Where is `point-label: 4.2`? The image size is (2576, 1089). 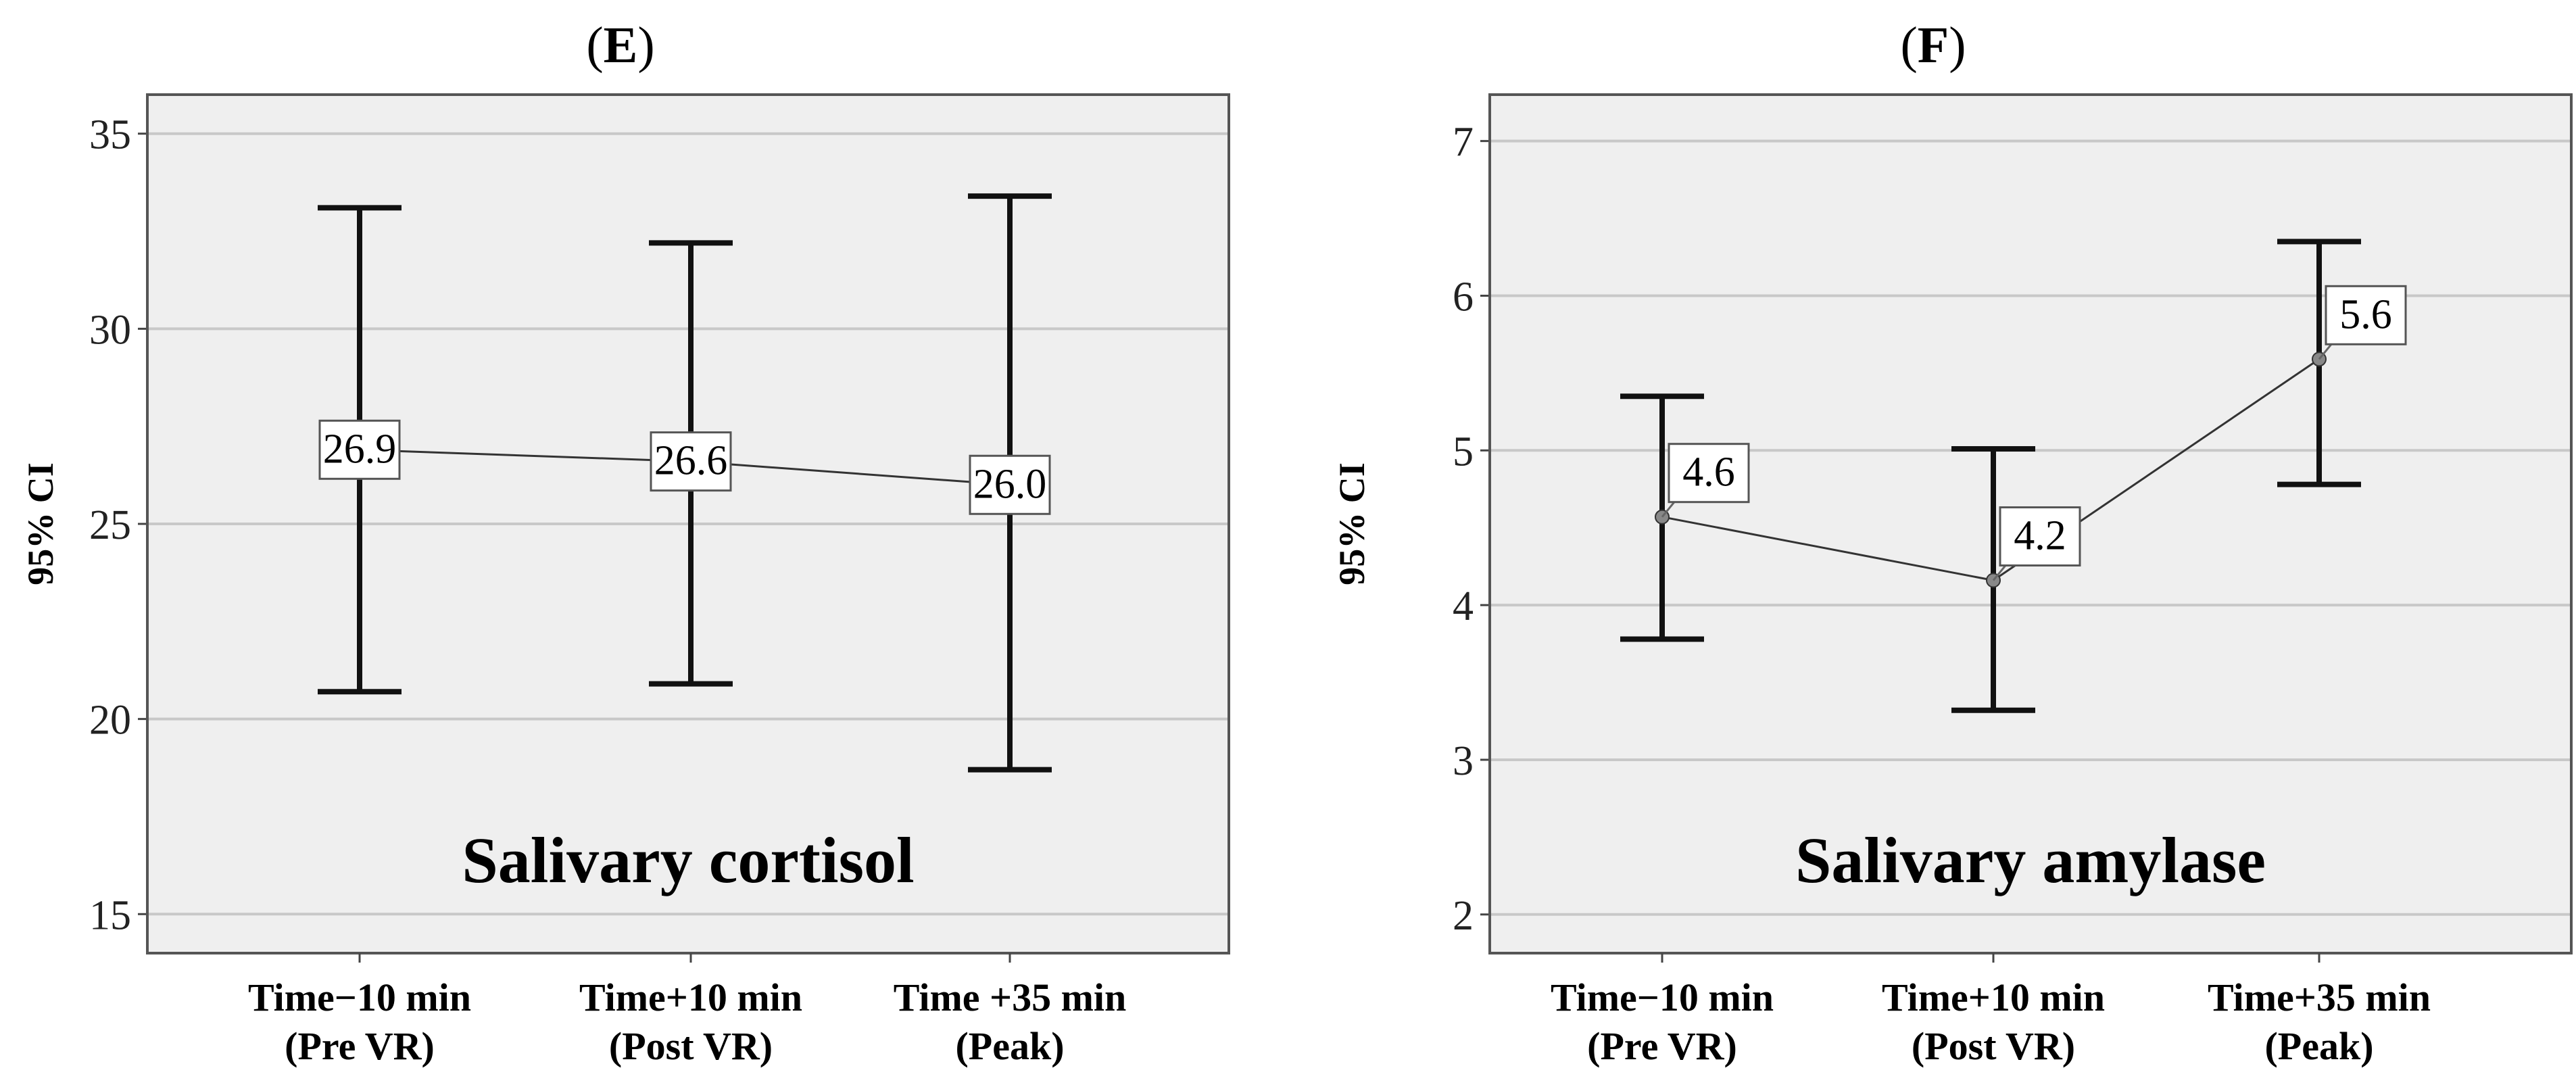 point-label: 4.2 is located at coordinates (2040, 536).